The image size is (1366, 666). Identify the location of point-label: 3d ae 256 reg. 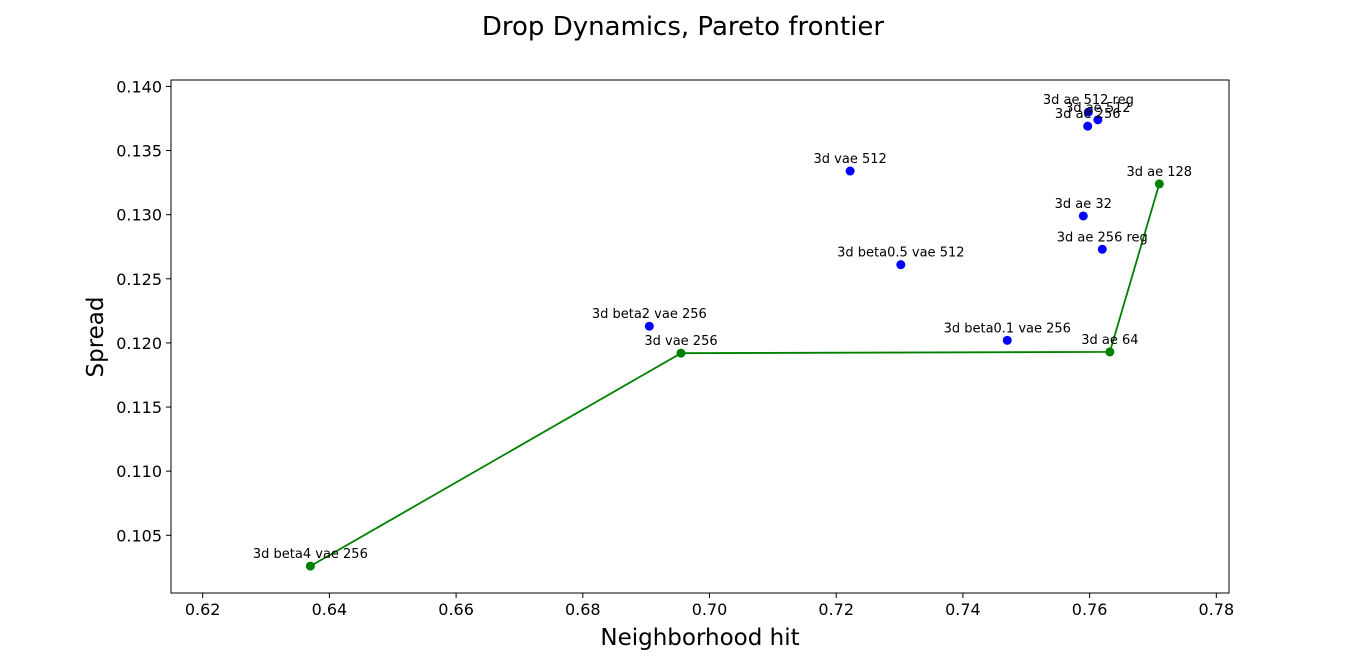
(1102, 237).